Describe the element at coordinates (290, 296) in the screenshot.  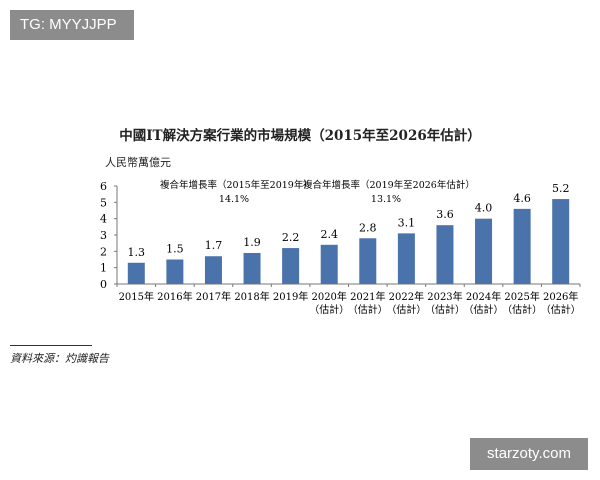
I see `x-tick-label: 2019年` at that location.